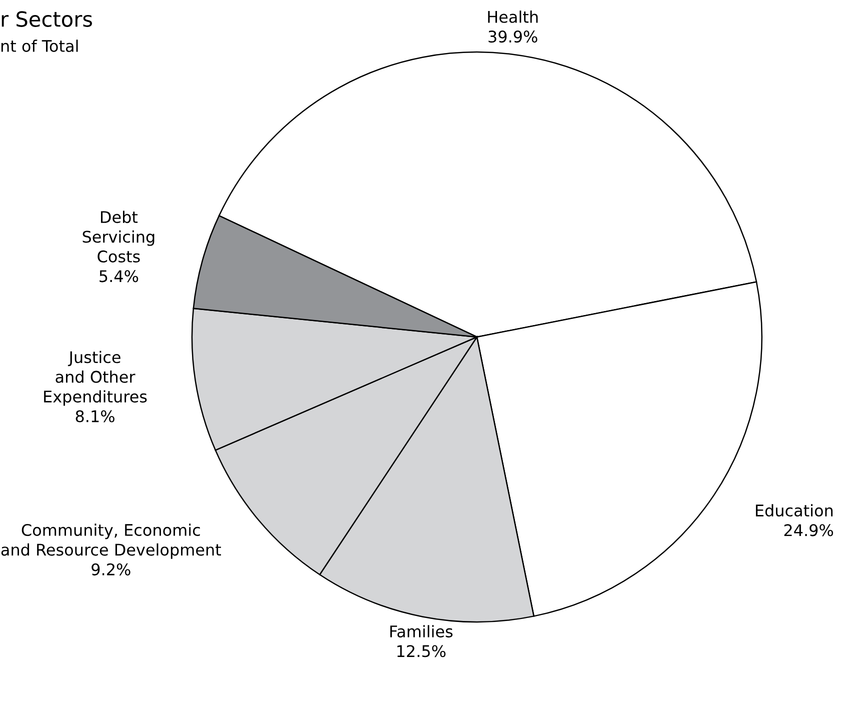  Describe the element at coordinates (421, 651) in the screenshot. I see `data-label: 12.5%` at that location.